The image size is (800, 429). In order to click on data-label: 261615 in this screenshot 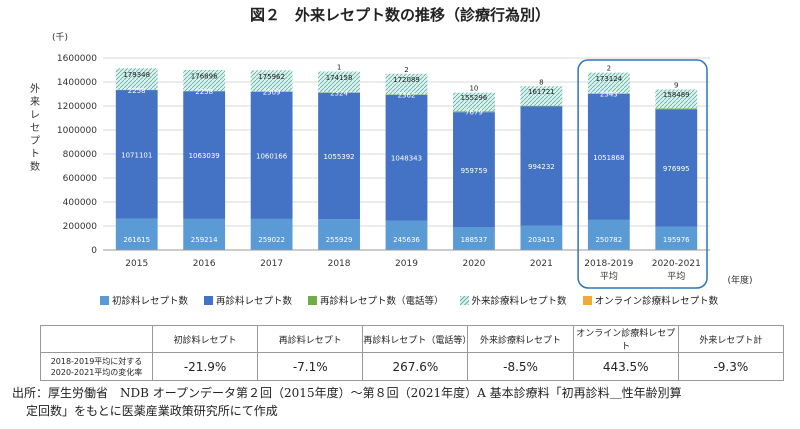, I will do `click(136, 240)`.